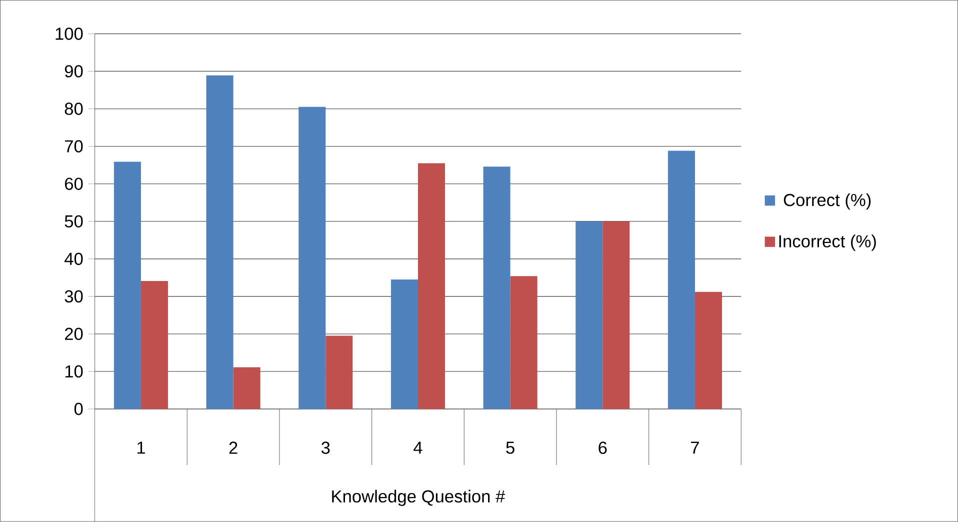 The image size is (958, 522). I want to click on y-tick-label: 10, so click(74, 371).